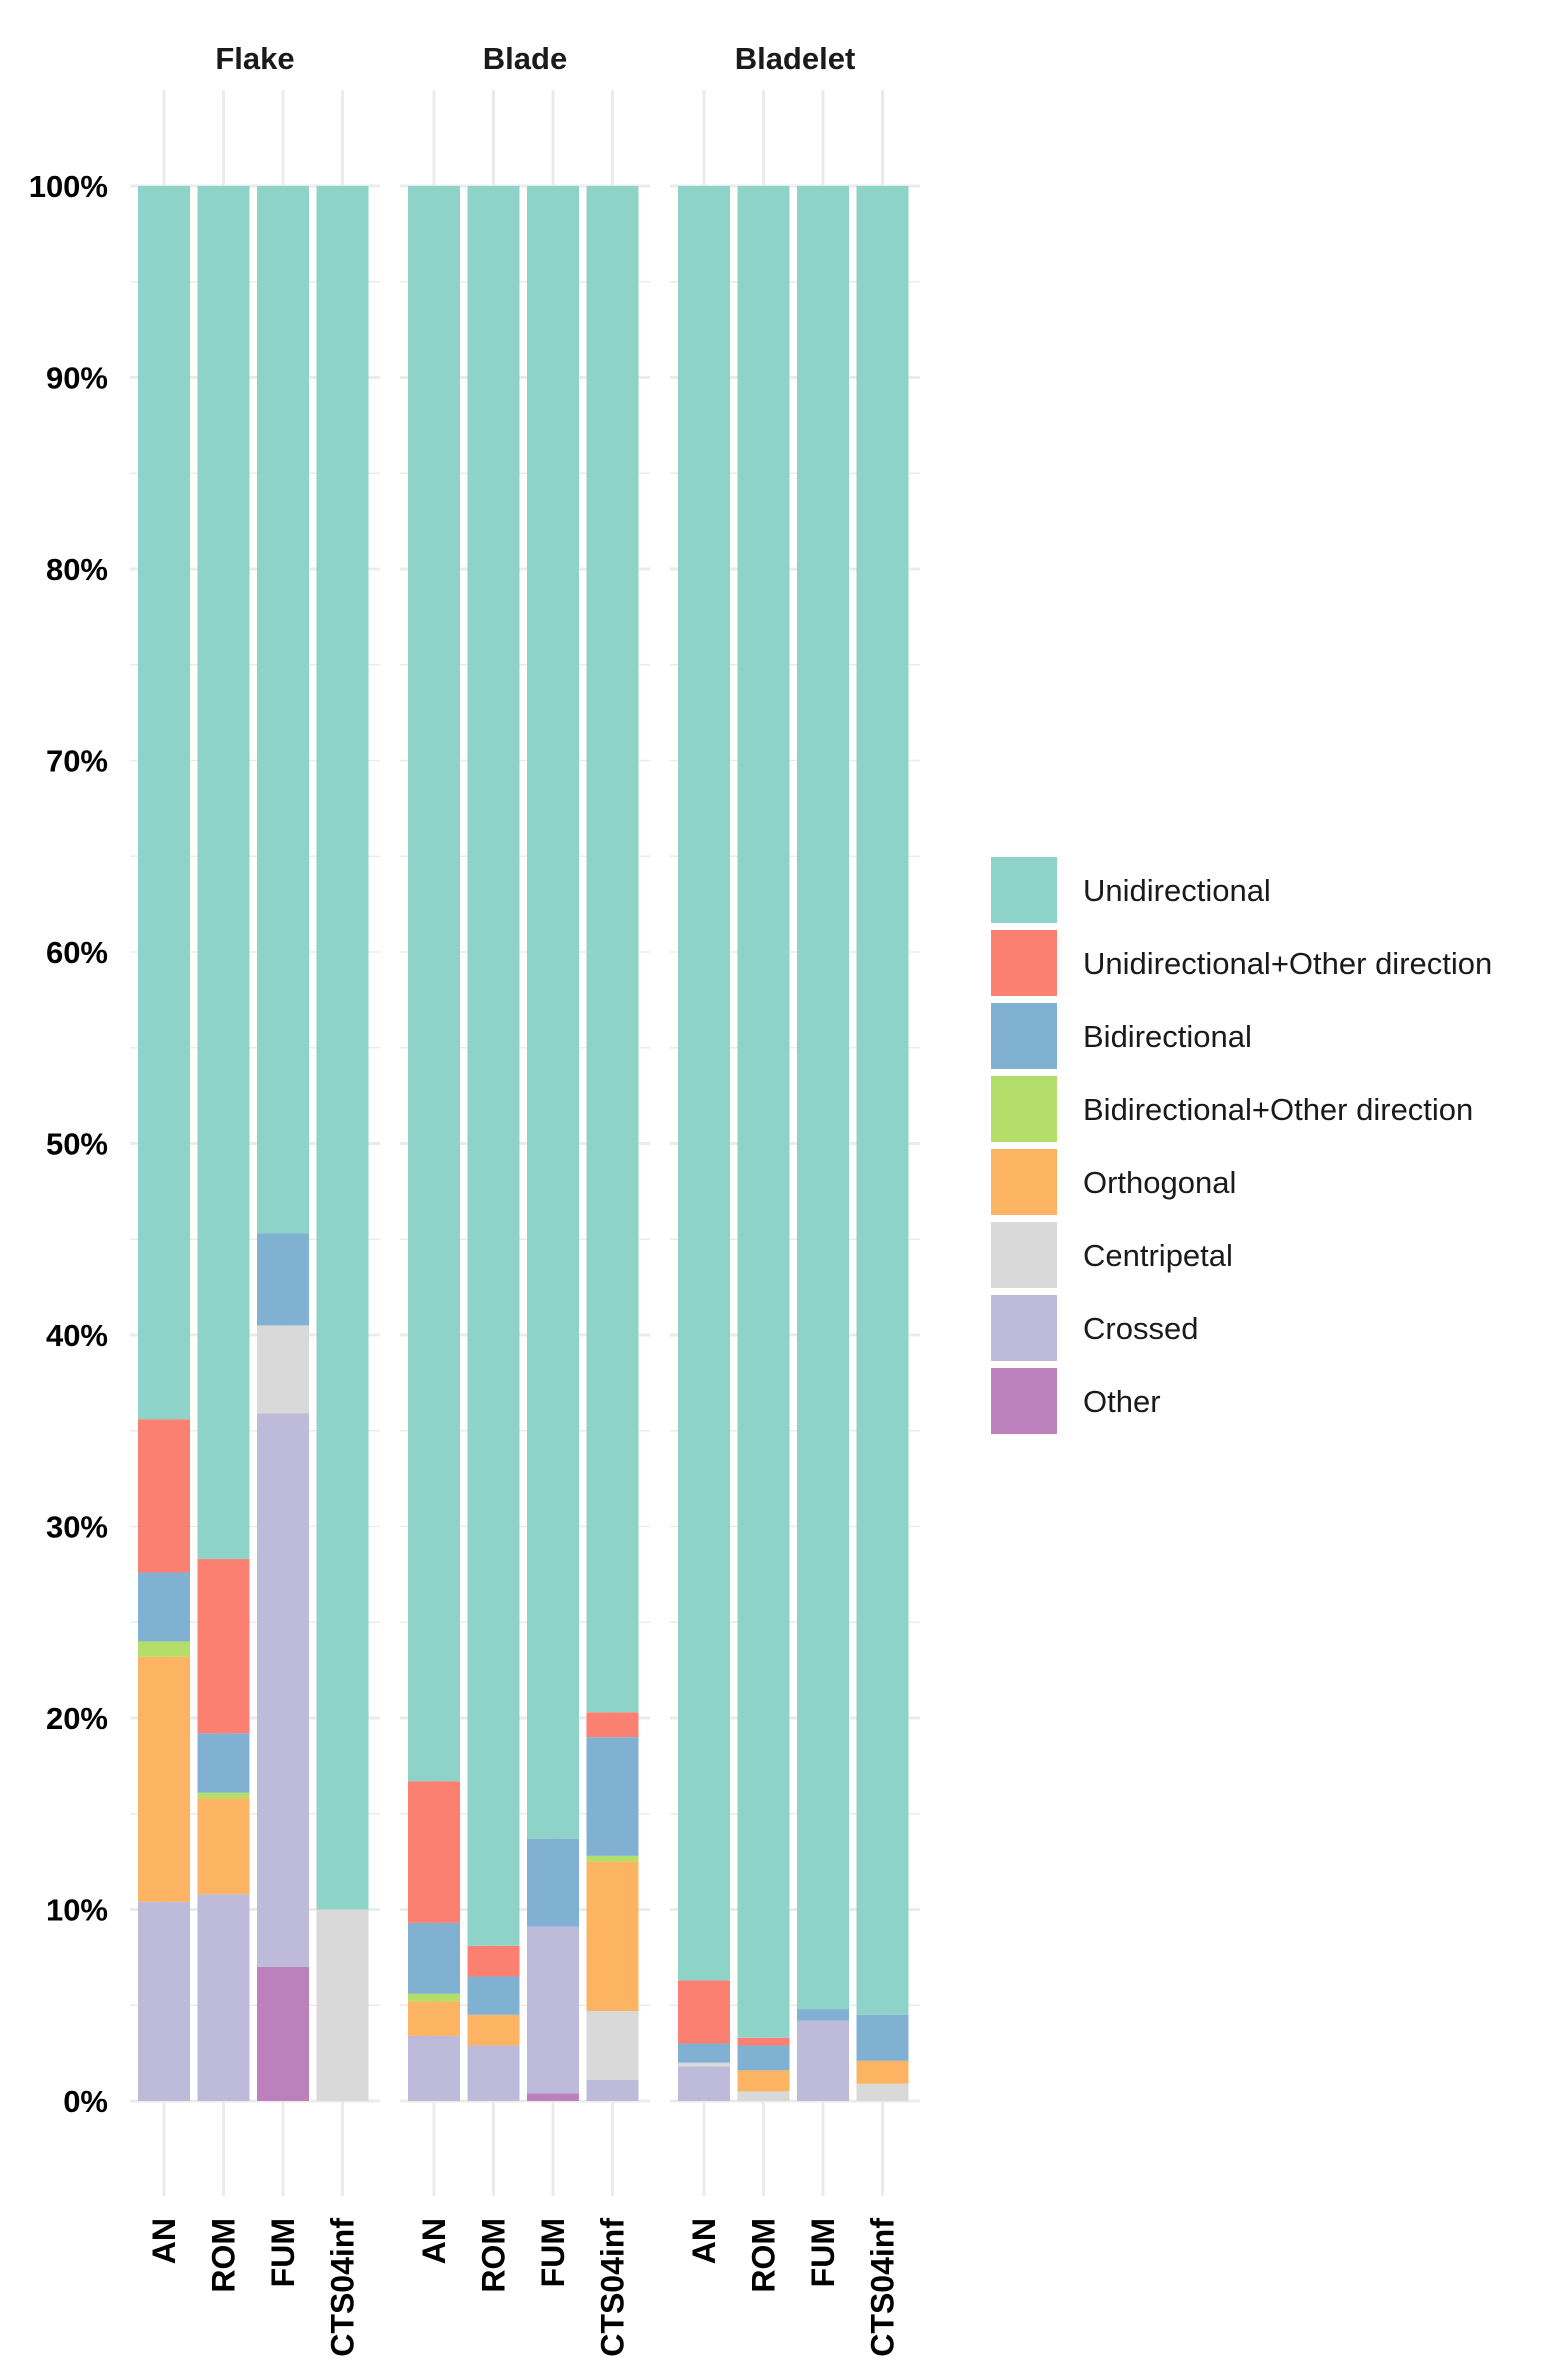 Image resolution: width=1559 pixels, height=2369 pixels. What do you see at coordinates (77, 952) in the screenshot?
I see `y-tick-label: 60%` at bounding box center [77, 952].